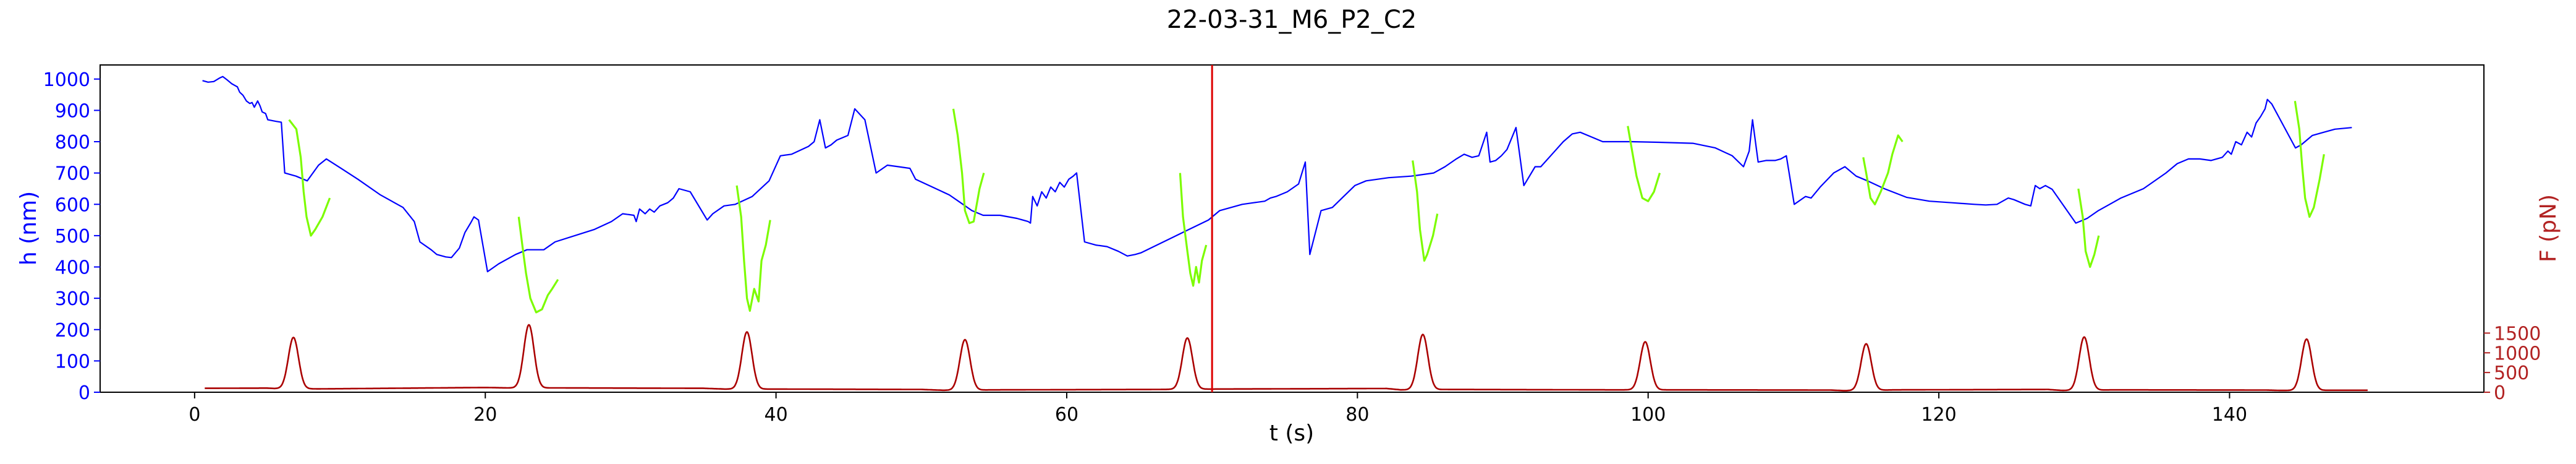  What do you see at coordinates (2517, 334) in the screenshot?
I see `right-y-tick-label: 1500` at bounding box center [2517, 334].